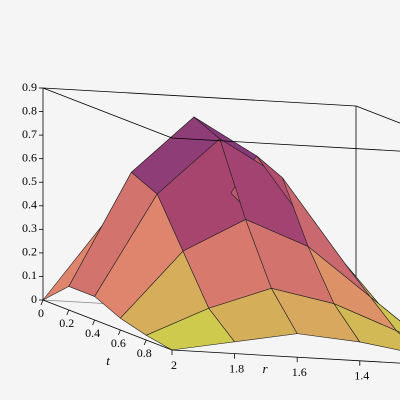 The width and height of the screenshot is (400, 400). Describe the element at coordinates (299, 372) in the screenshot. I see `y-tick-label: 1.6` at that location.